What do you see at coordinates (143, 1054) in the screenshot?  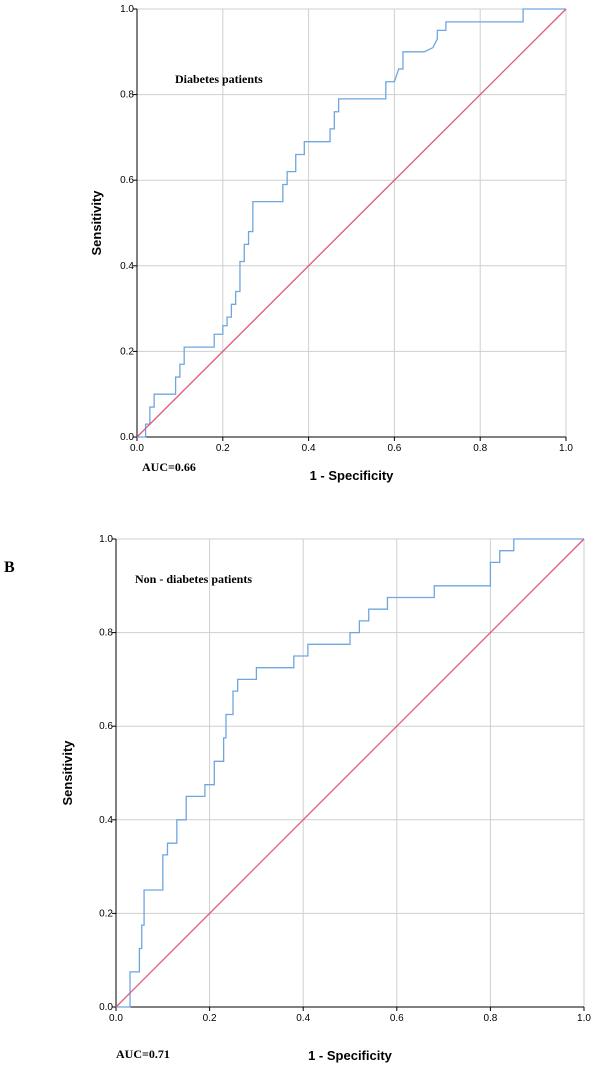 I see `auc-label: AUC=0.71` at bounding box center [143, 1054].